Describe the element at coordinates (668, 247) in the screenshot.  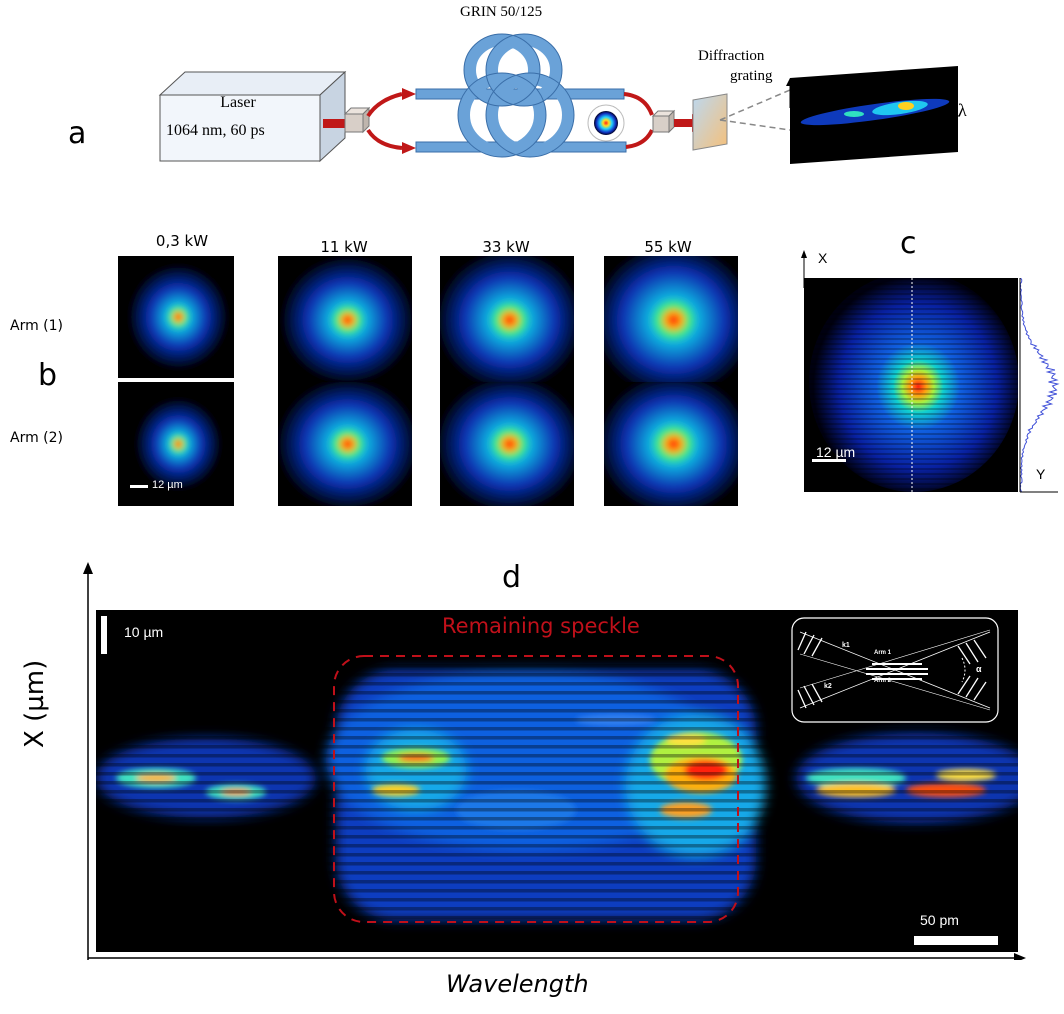
I see `power-label: 55 kW` at that location.